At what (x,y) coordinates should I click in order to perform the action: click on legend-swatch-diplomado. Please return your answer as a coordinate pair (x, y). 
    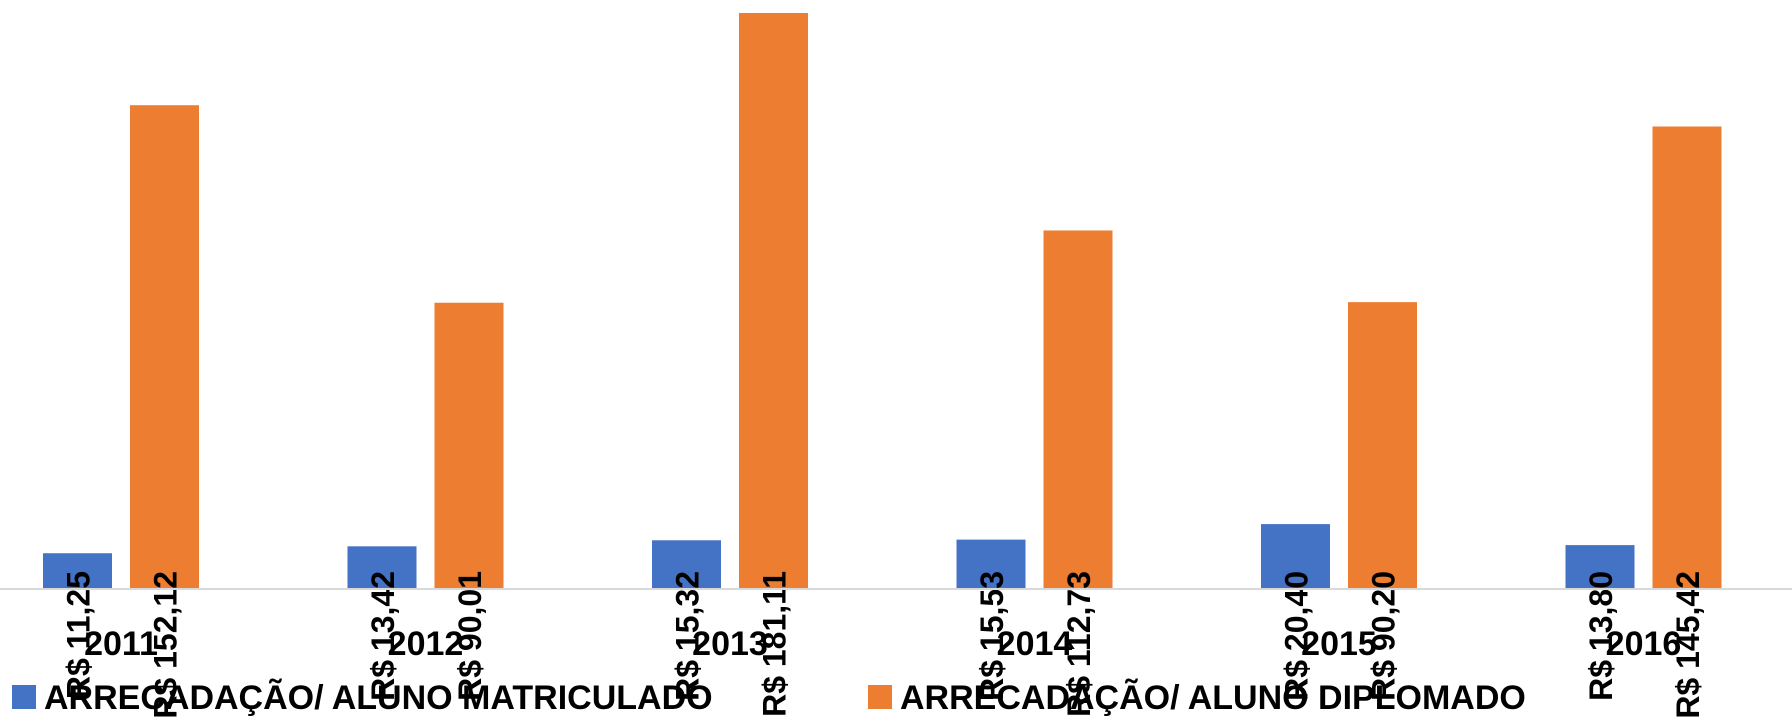
    Looking at the image, I should click on (880, 697).